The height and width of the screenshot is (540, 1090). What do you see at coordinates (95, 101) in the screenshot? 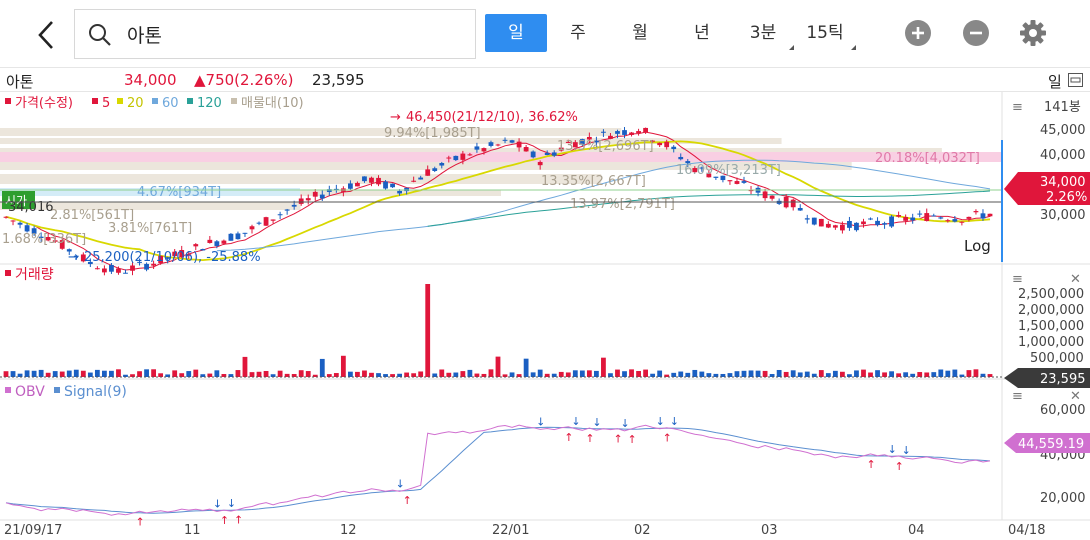
I see `legend-swatch-ma5` at bounding box center [95, 101].